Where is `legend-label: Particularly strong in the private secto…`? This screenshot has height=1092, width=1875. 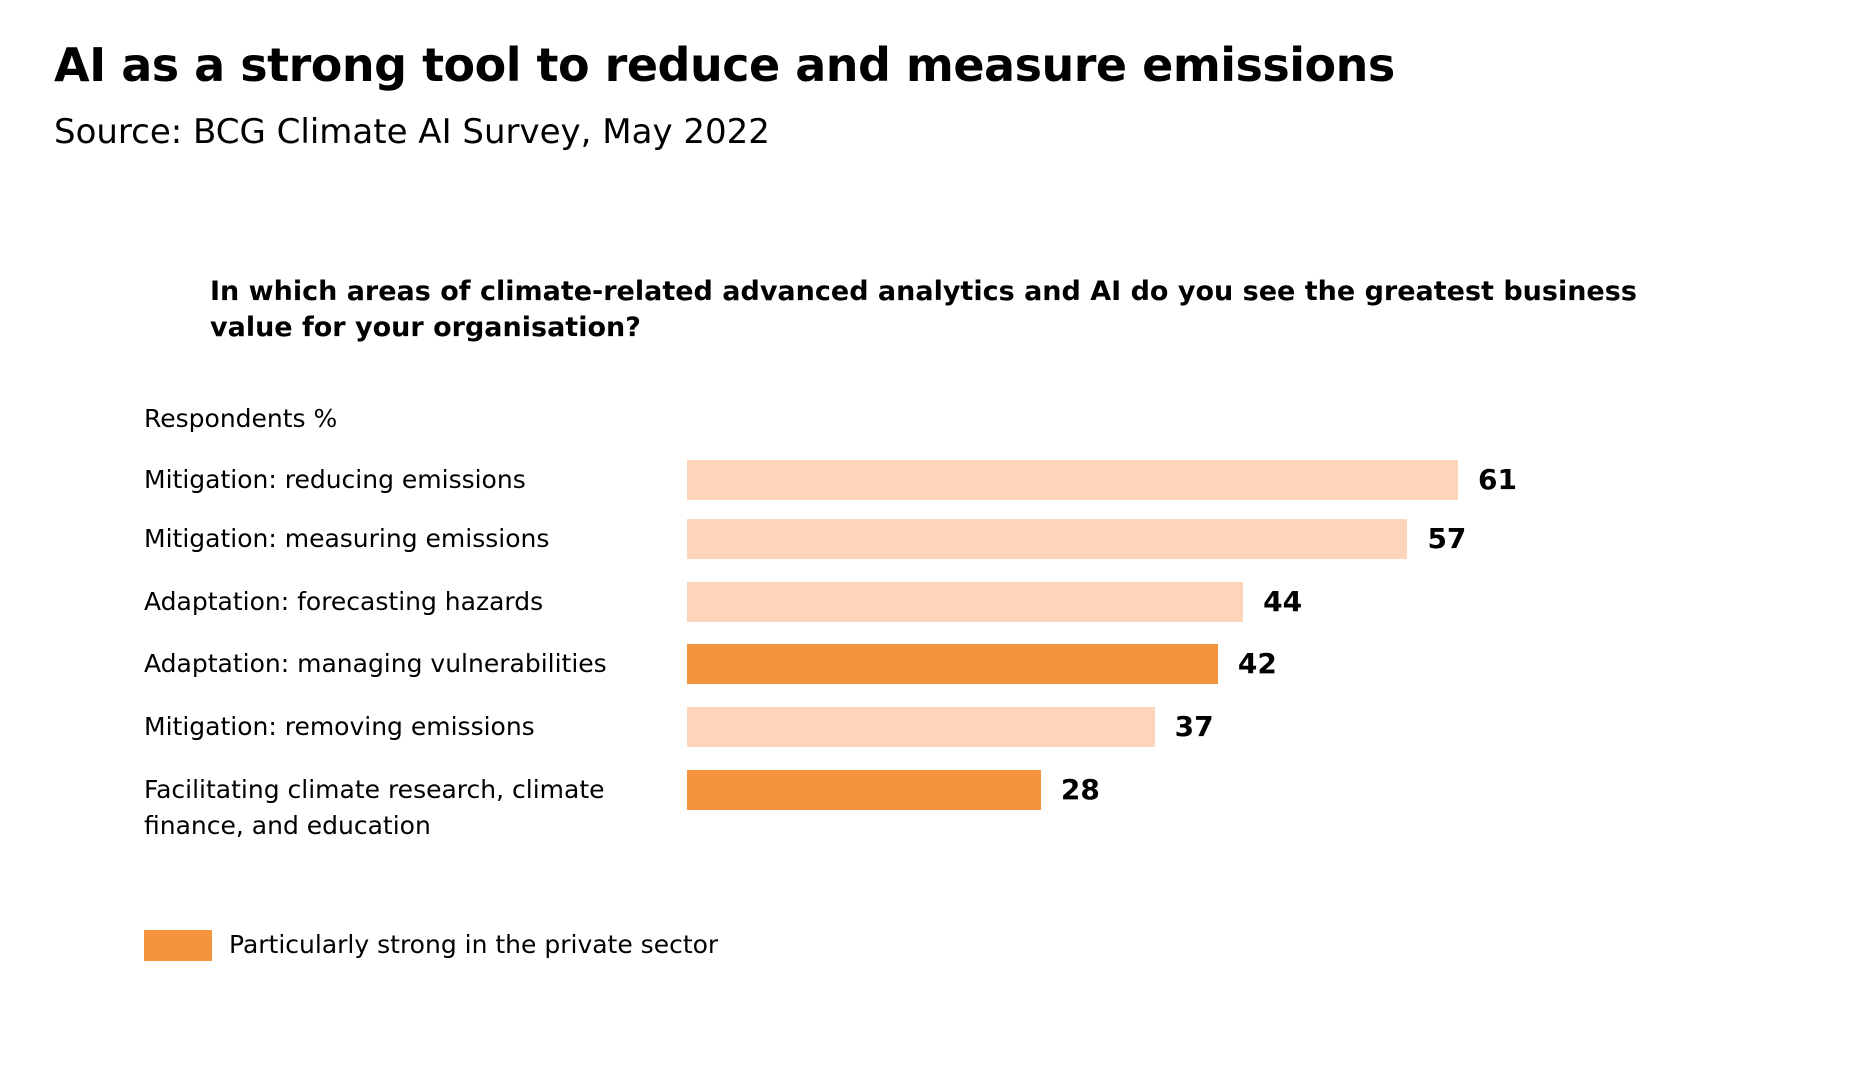
legend-label: Particularly strong in the private secto… is located at coordinates (474, 944).